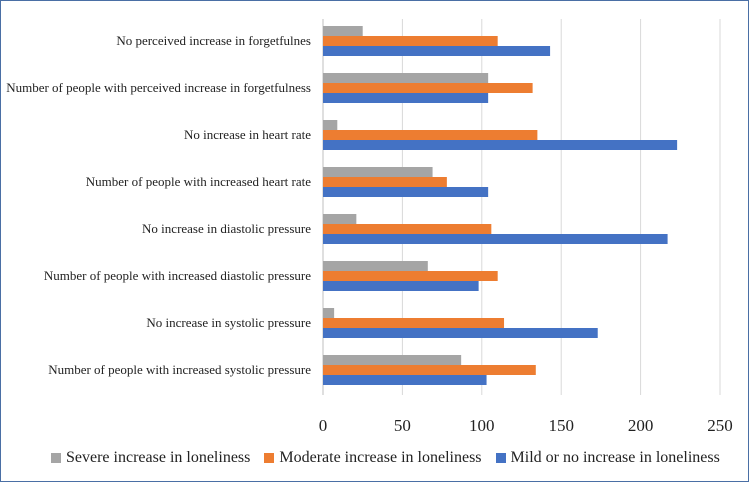  What do you see at coordinates (247, 134) in the screenshot?
I see `category-label: No increase in heart rate` at bounding box center [247, 134].